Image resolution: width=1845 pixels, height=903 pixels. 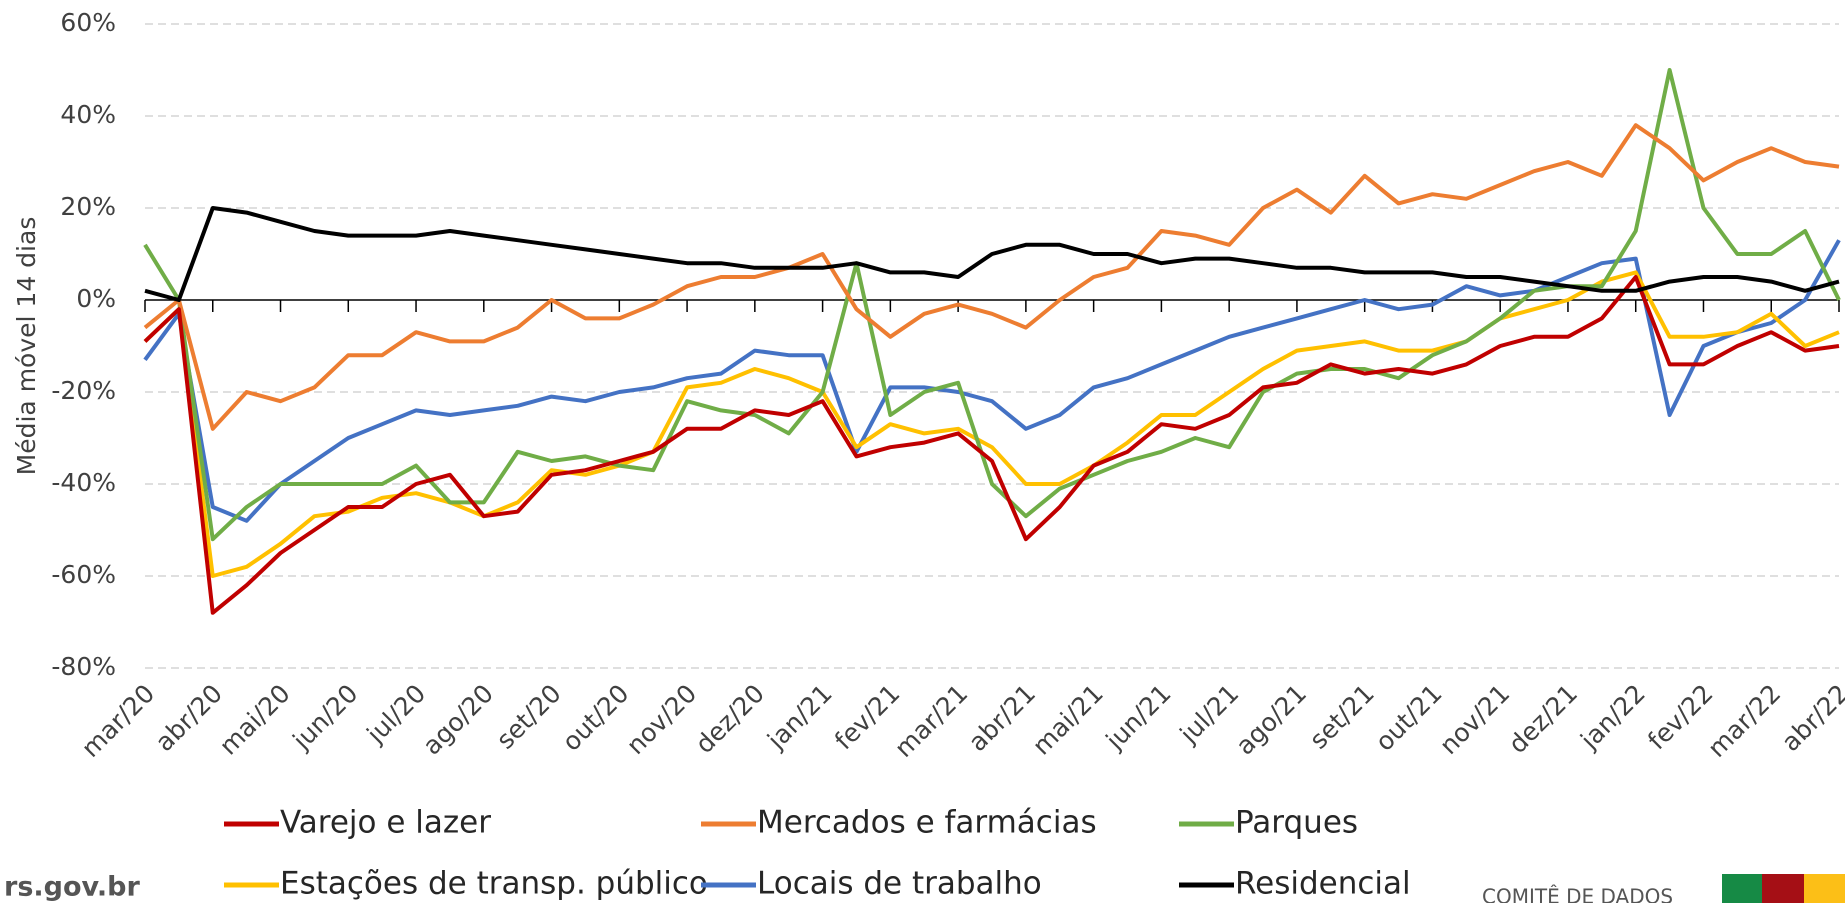 What do you see at coordinates (1744, 721) in the screenshot?
I see `x-tick-label: mar/22` at bounding box center [1744, 721].